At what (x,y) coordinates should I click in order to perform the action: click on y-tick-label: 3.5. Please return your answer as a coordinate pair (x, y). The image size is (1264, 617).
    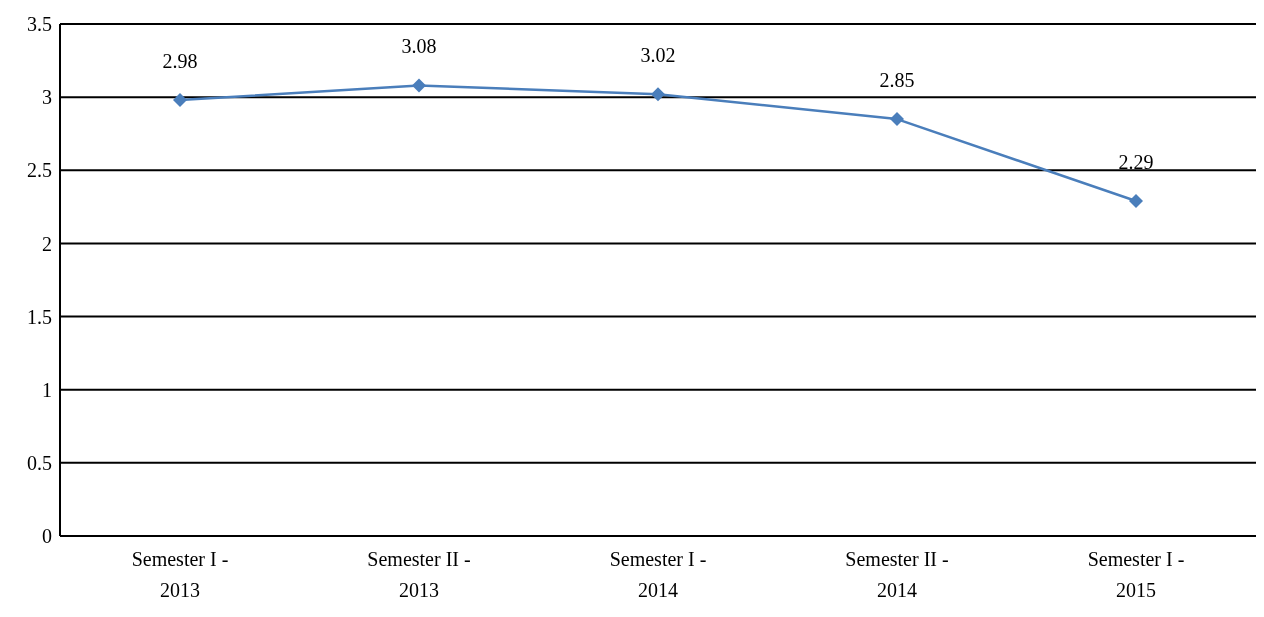
    Looking at the image, I should click on (39, 24).